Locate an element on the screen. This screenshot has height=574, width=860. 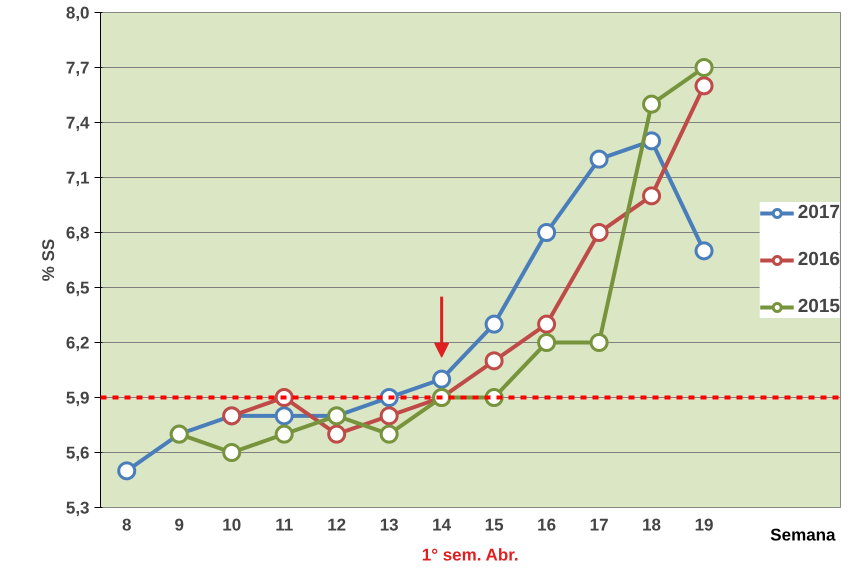
x-tick-label: 11 is located at coordinates (284, 525).